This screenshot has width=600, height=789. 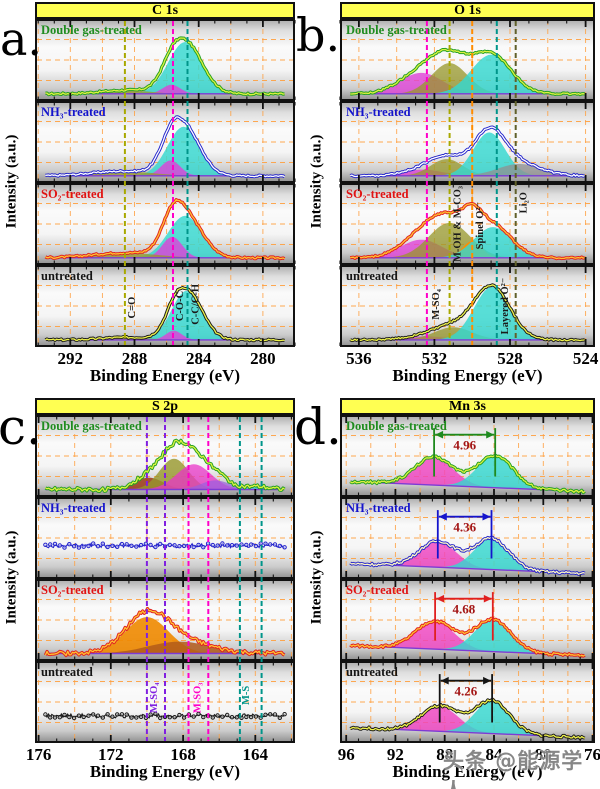 I want to click on x-tick-label: 280, so click(x=263, y=358).